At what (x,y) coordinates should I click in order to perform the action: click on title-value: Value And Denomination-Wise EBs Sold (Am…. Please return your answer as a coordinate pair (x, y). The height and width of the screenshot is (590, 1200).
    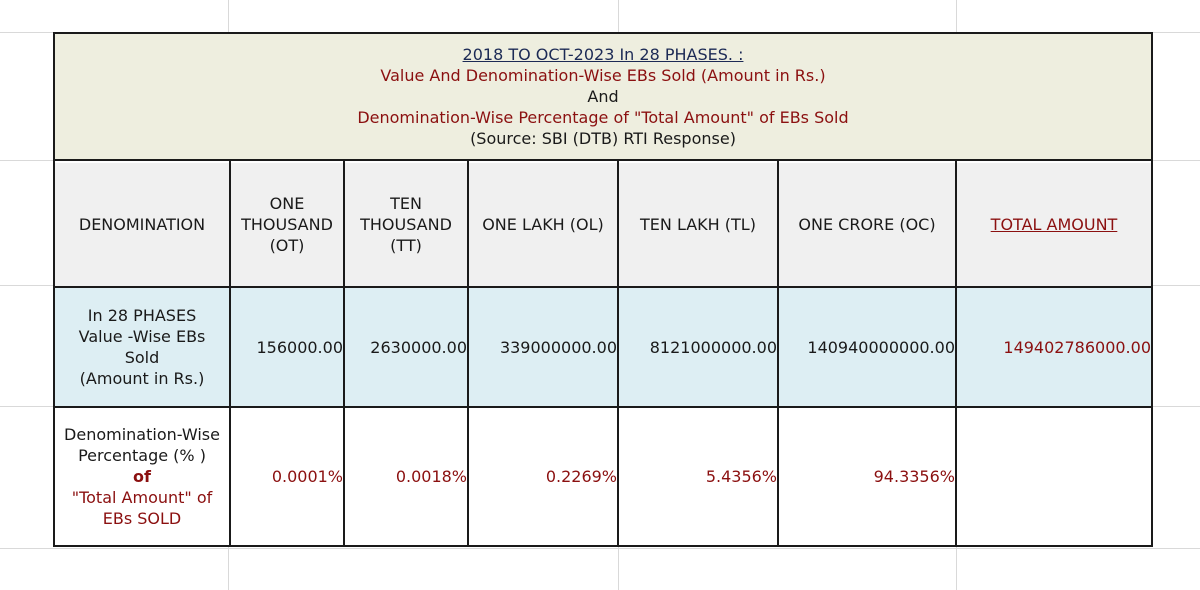
    Looking at the image, I should click on (603, 75).